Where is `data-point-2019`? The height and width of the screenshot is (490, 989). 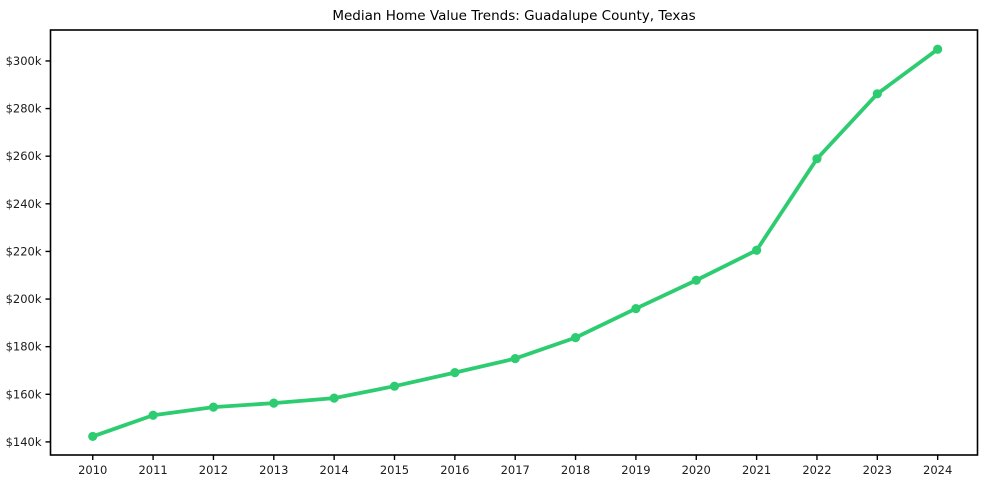
data-point-2019 is located at coordinates (636, 308).